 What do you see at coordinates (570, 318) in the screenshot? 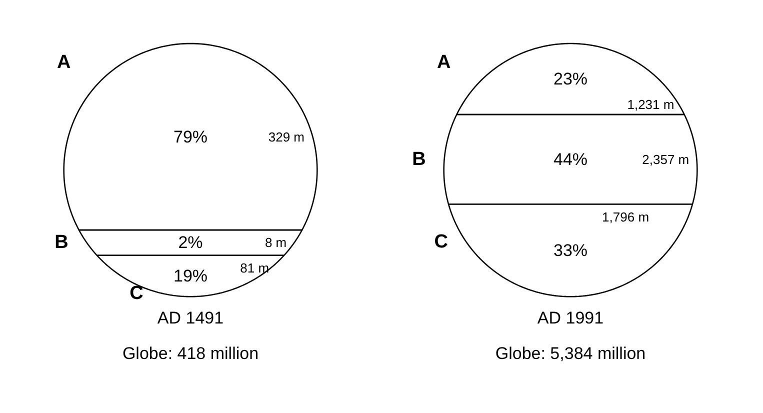
I see `text: AD 1991` at bounding box center [570, 318].